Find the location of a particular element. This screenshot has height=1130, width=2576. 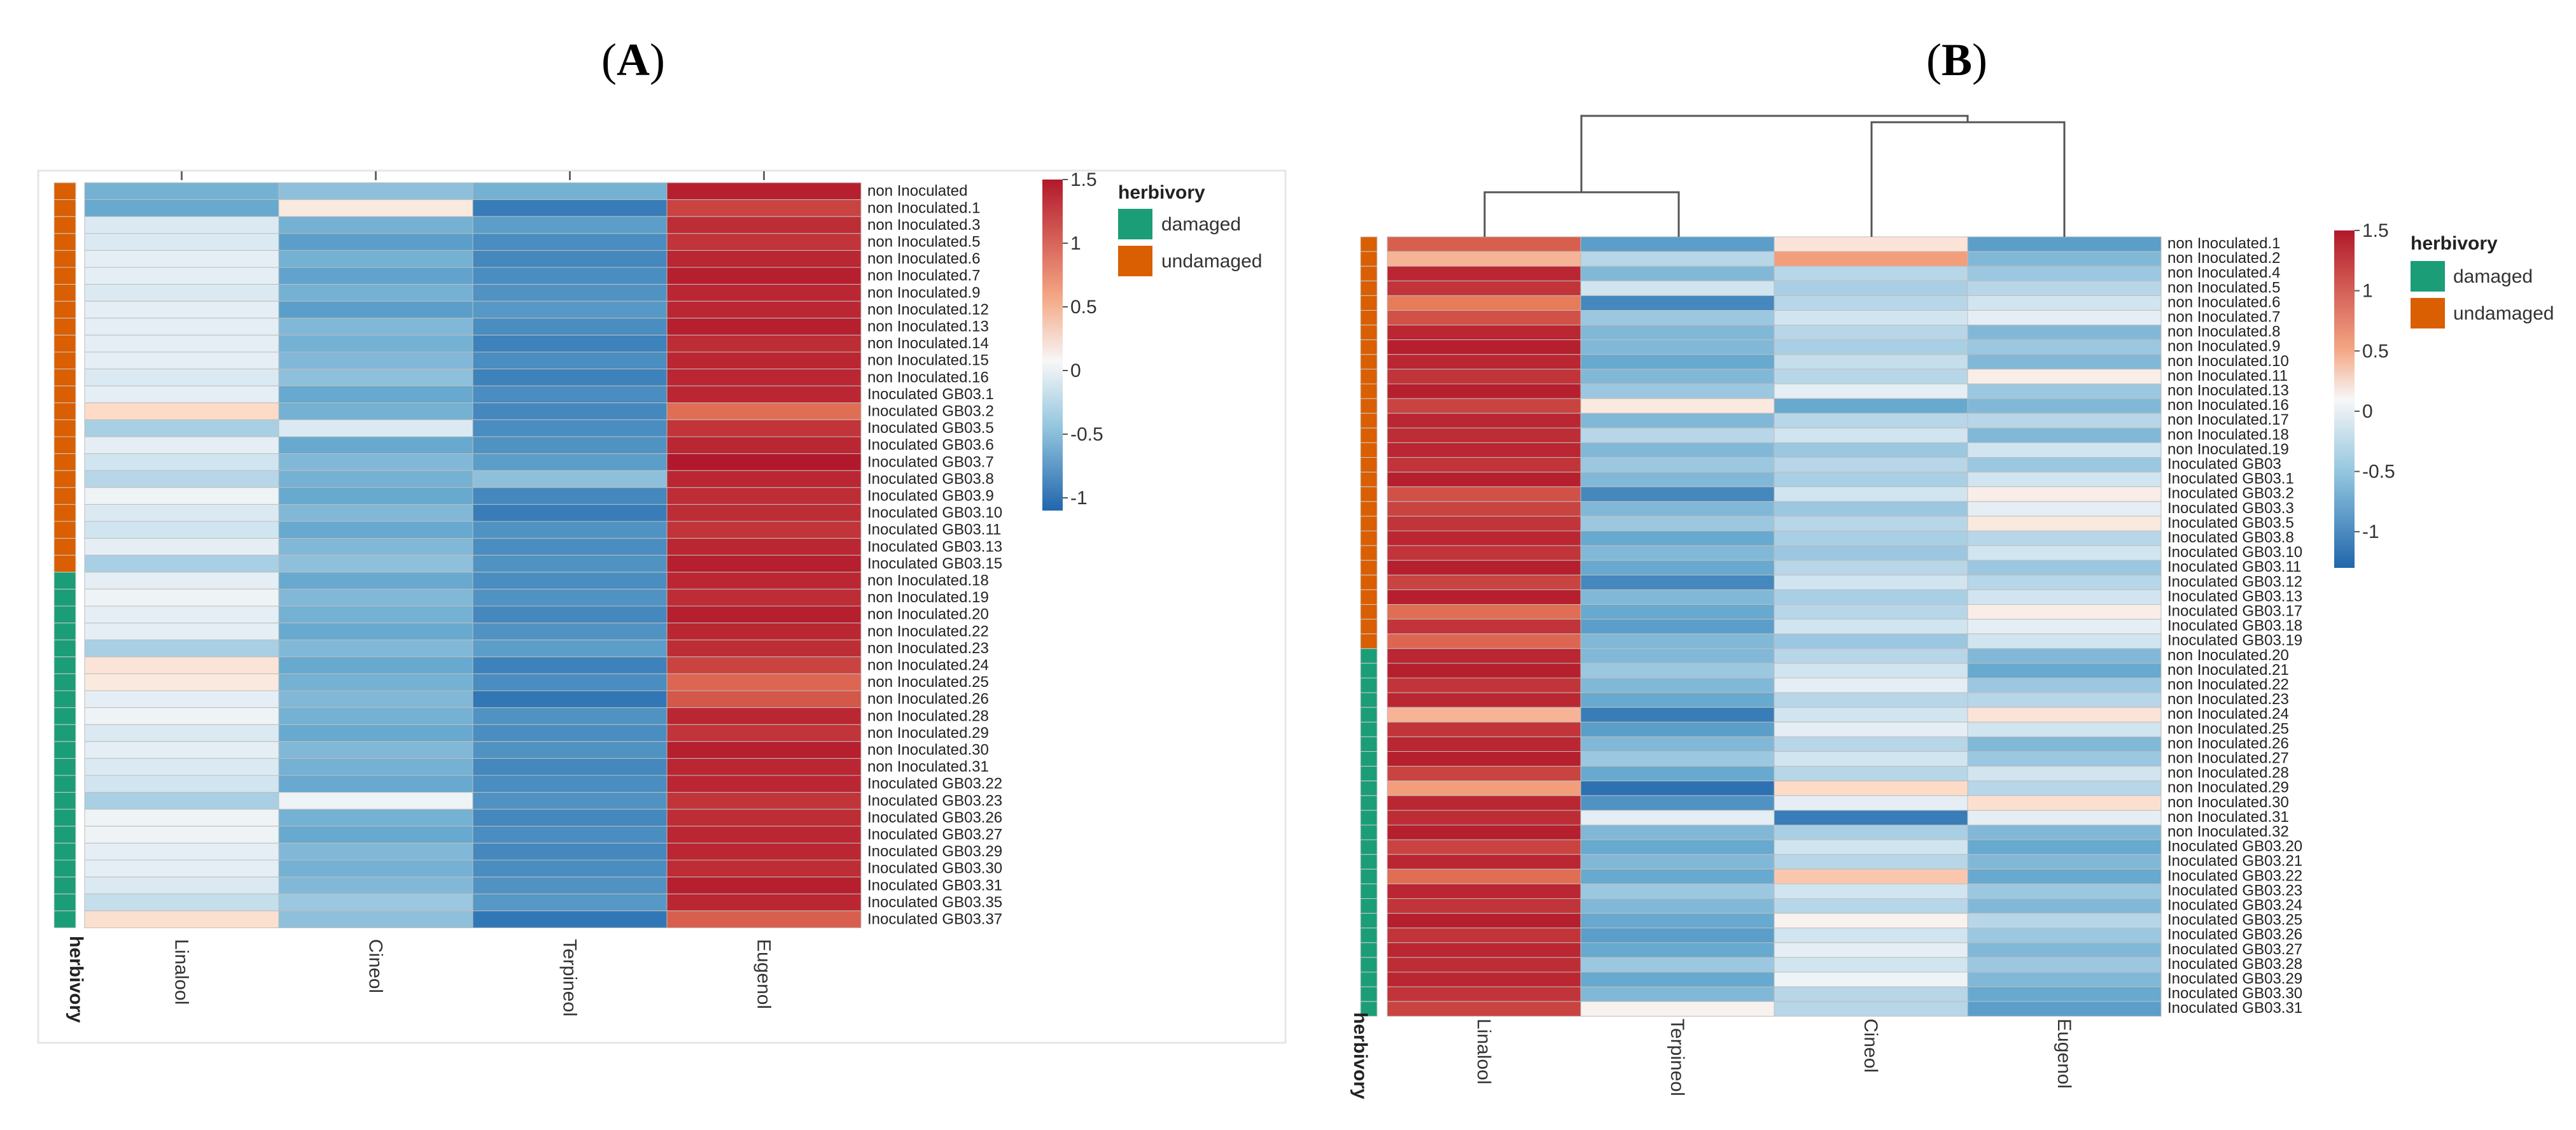

row-label-a: Inoculated GB03.5 is located at coordinates (930, 429).